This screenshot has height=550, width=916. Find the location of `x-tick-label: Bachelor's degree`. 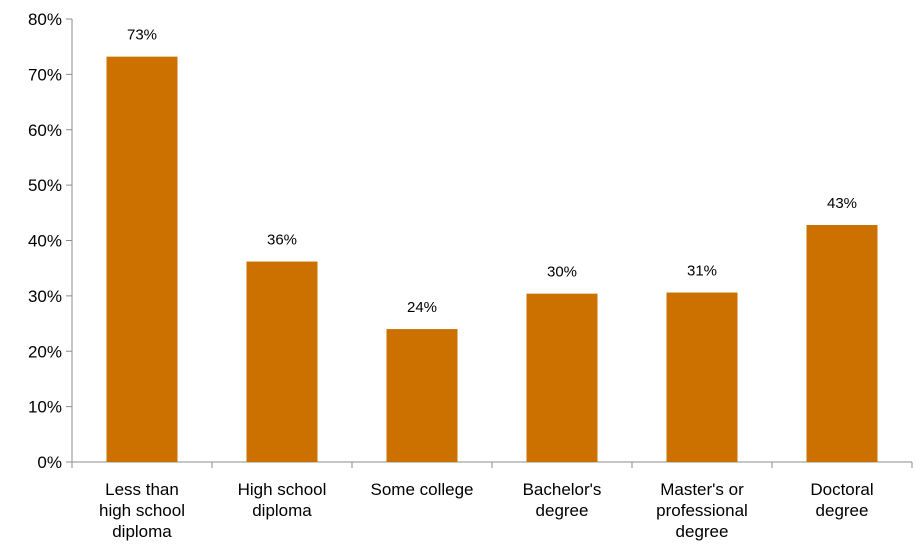

x-tick-label: Bachelor's degree is located at coordinates (562, 500).